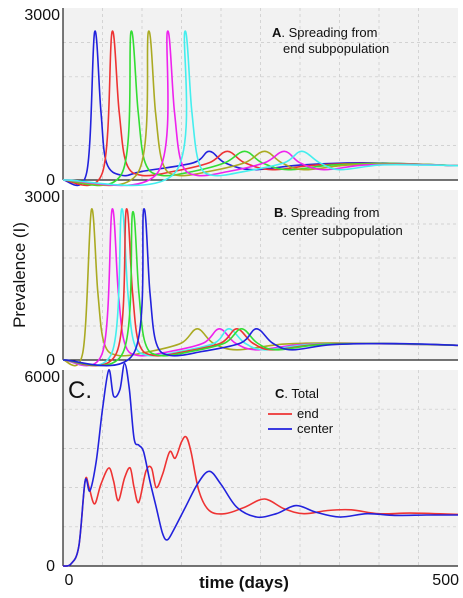 The height and width of the screenshot is (598, 463). I want to click on y-tick-label: 6000, so click(42, 377).